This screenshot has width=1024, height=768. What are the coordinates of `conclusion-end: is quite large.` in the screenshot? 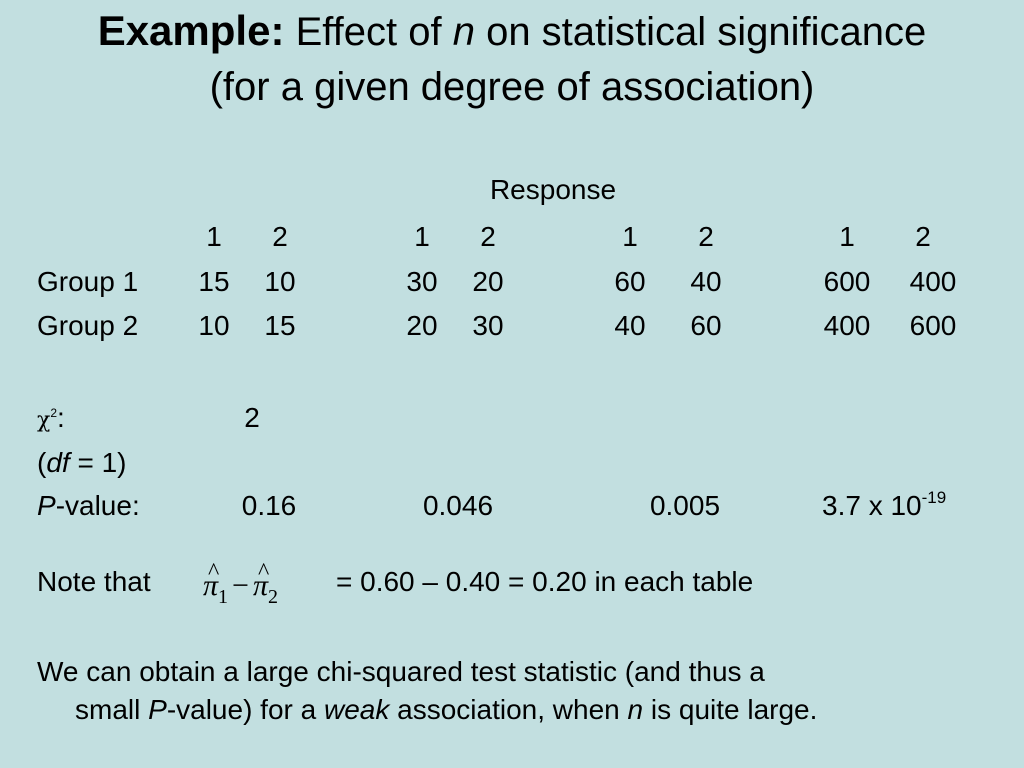 It's located at (734, 709).